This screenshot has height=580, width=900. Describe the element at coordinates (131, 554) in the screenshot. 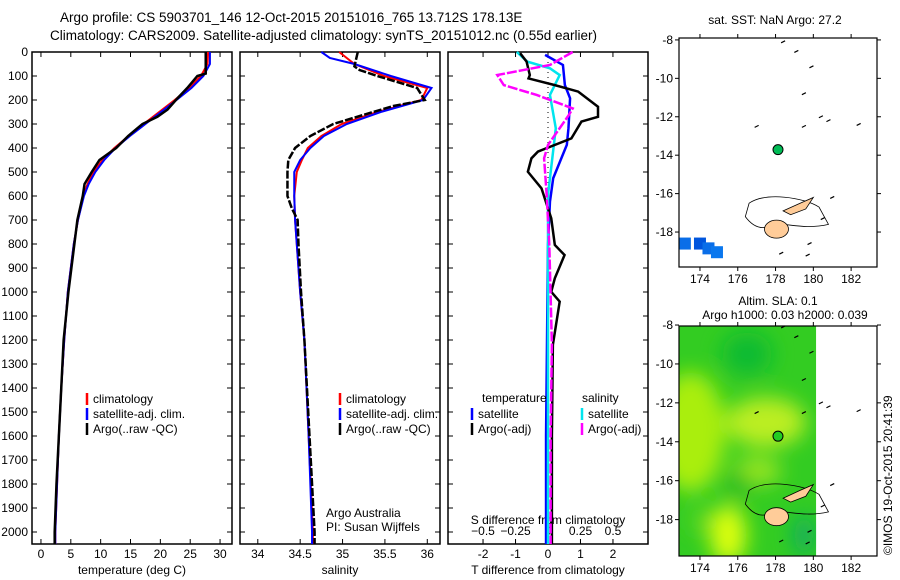

I see `x-tick-label: 15` at that location.